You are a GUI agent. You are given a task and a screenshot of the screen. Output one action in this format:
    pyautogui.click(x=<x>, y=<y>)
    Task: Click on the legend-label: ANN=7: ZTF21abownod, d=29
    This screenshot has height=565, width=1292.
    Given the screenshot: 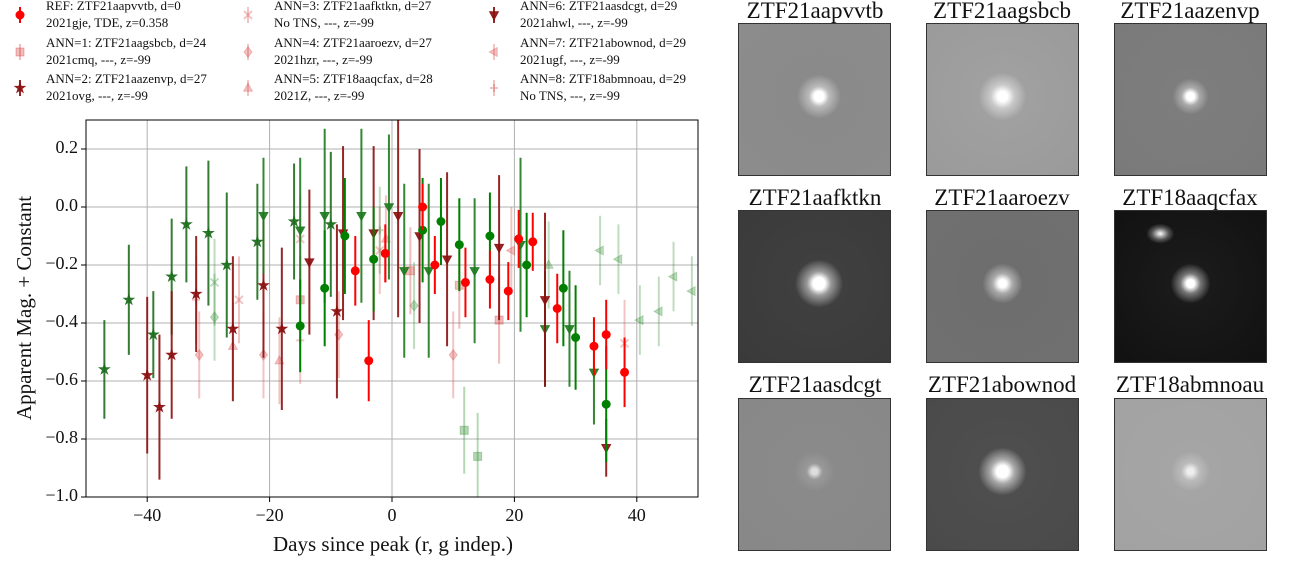 What is the action you would take?
    pyautogui.click(x=603, y=42)
    